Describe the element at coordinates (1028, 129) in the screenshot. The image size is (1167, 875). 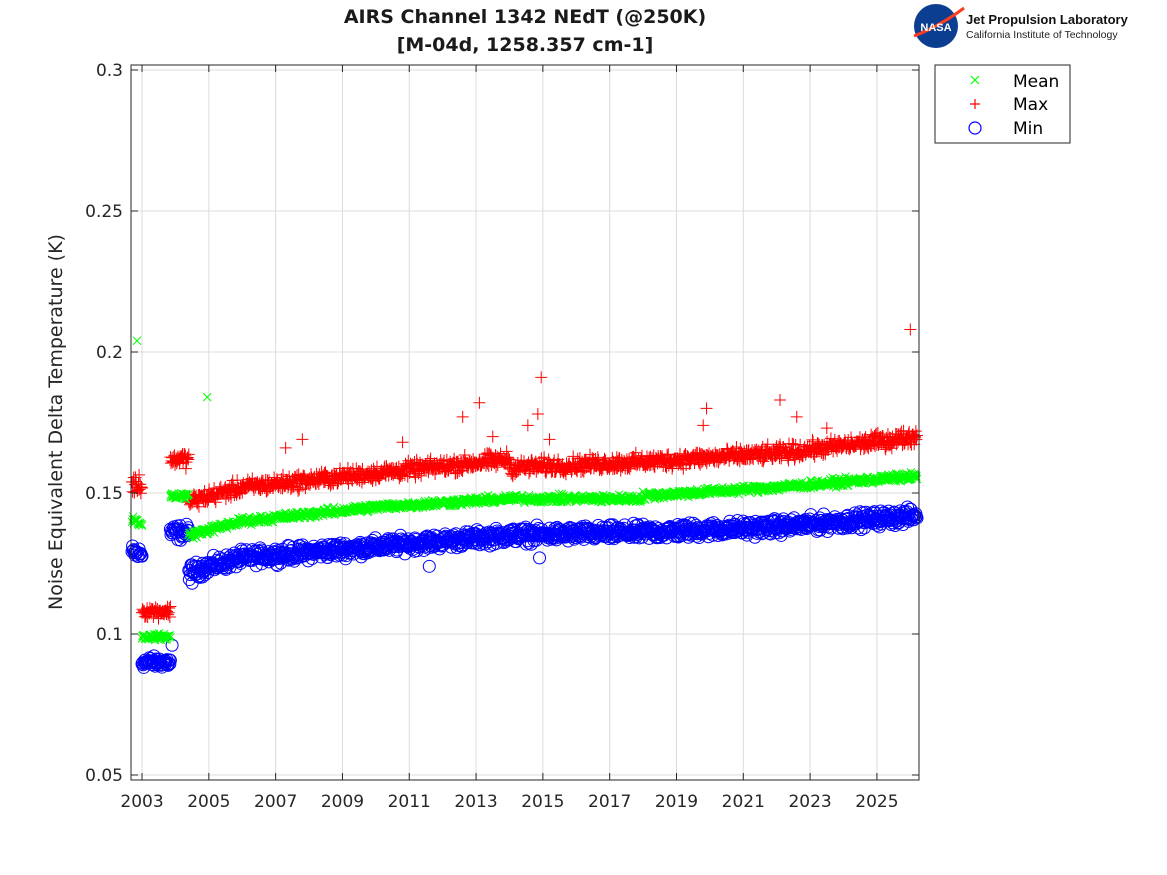
I see `legend-min-label: Min` at that location.